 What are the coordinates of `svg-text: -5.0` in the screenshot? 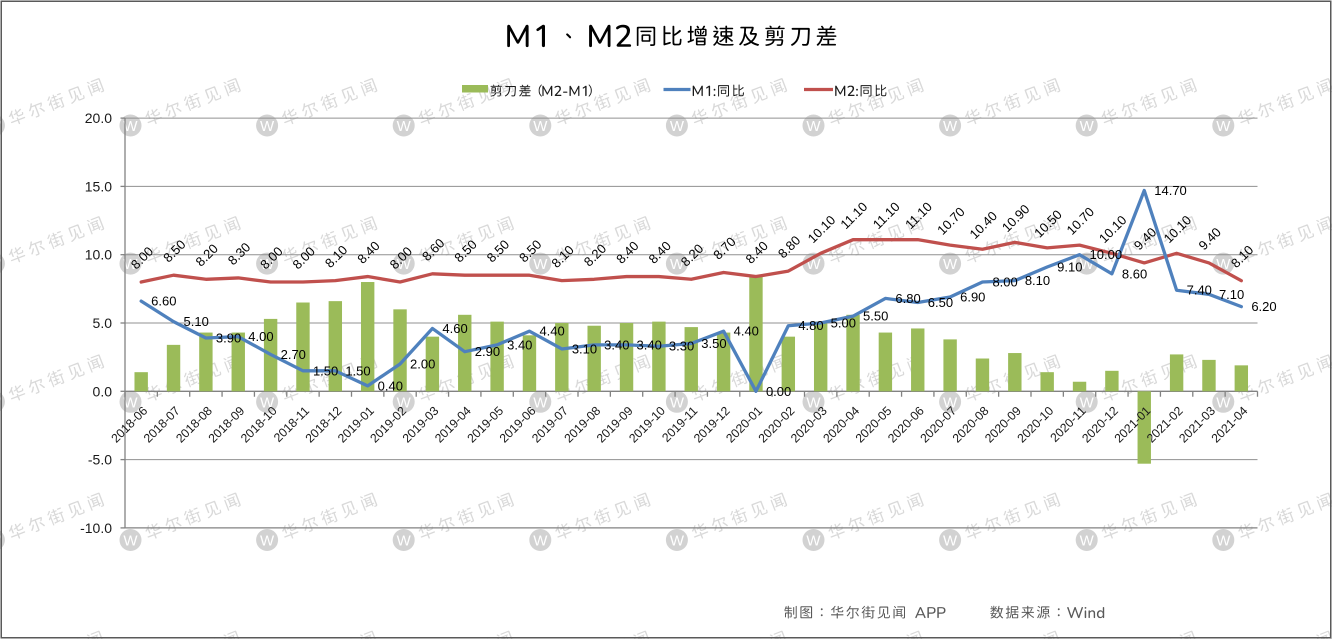 It's located at (100, 460).